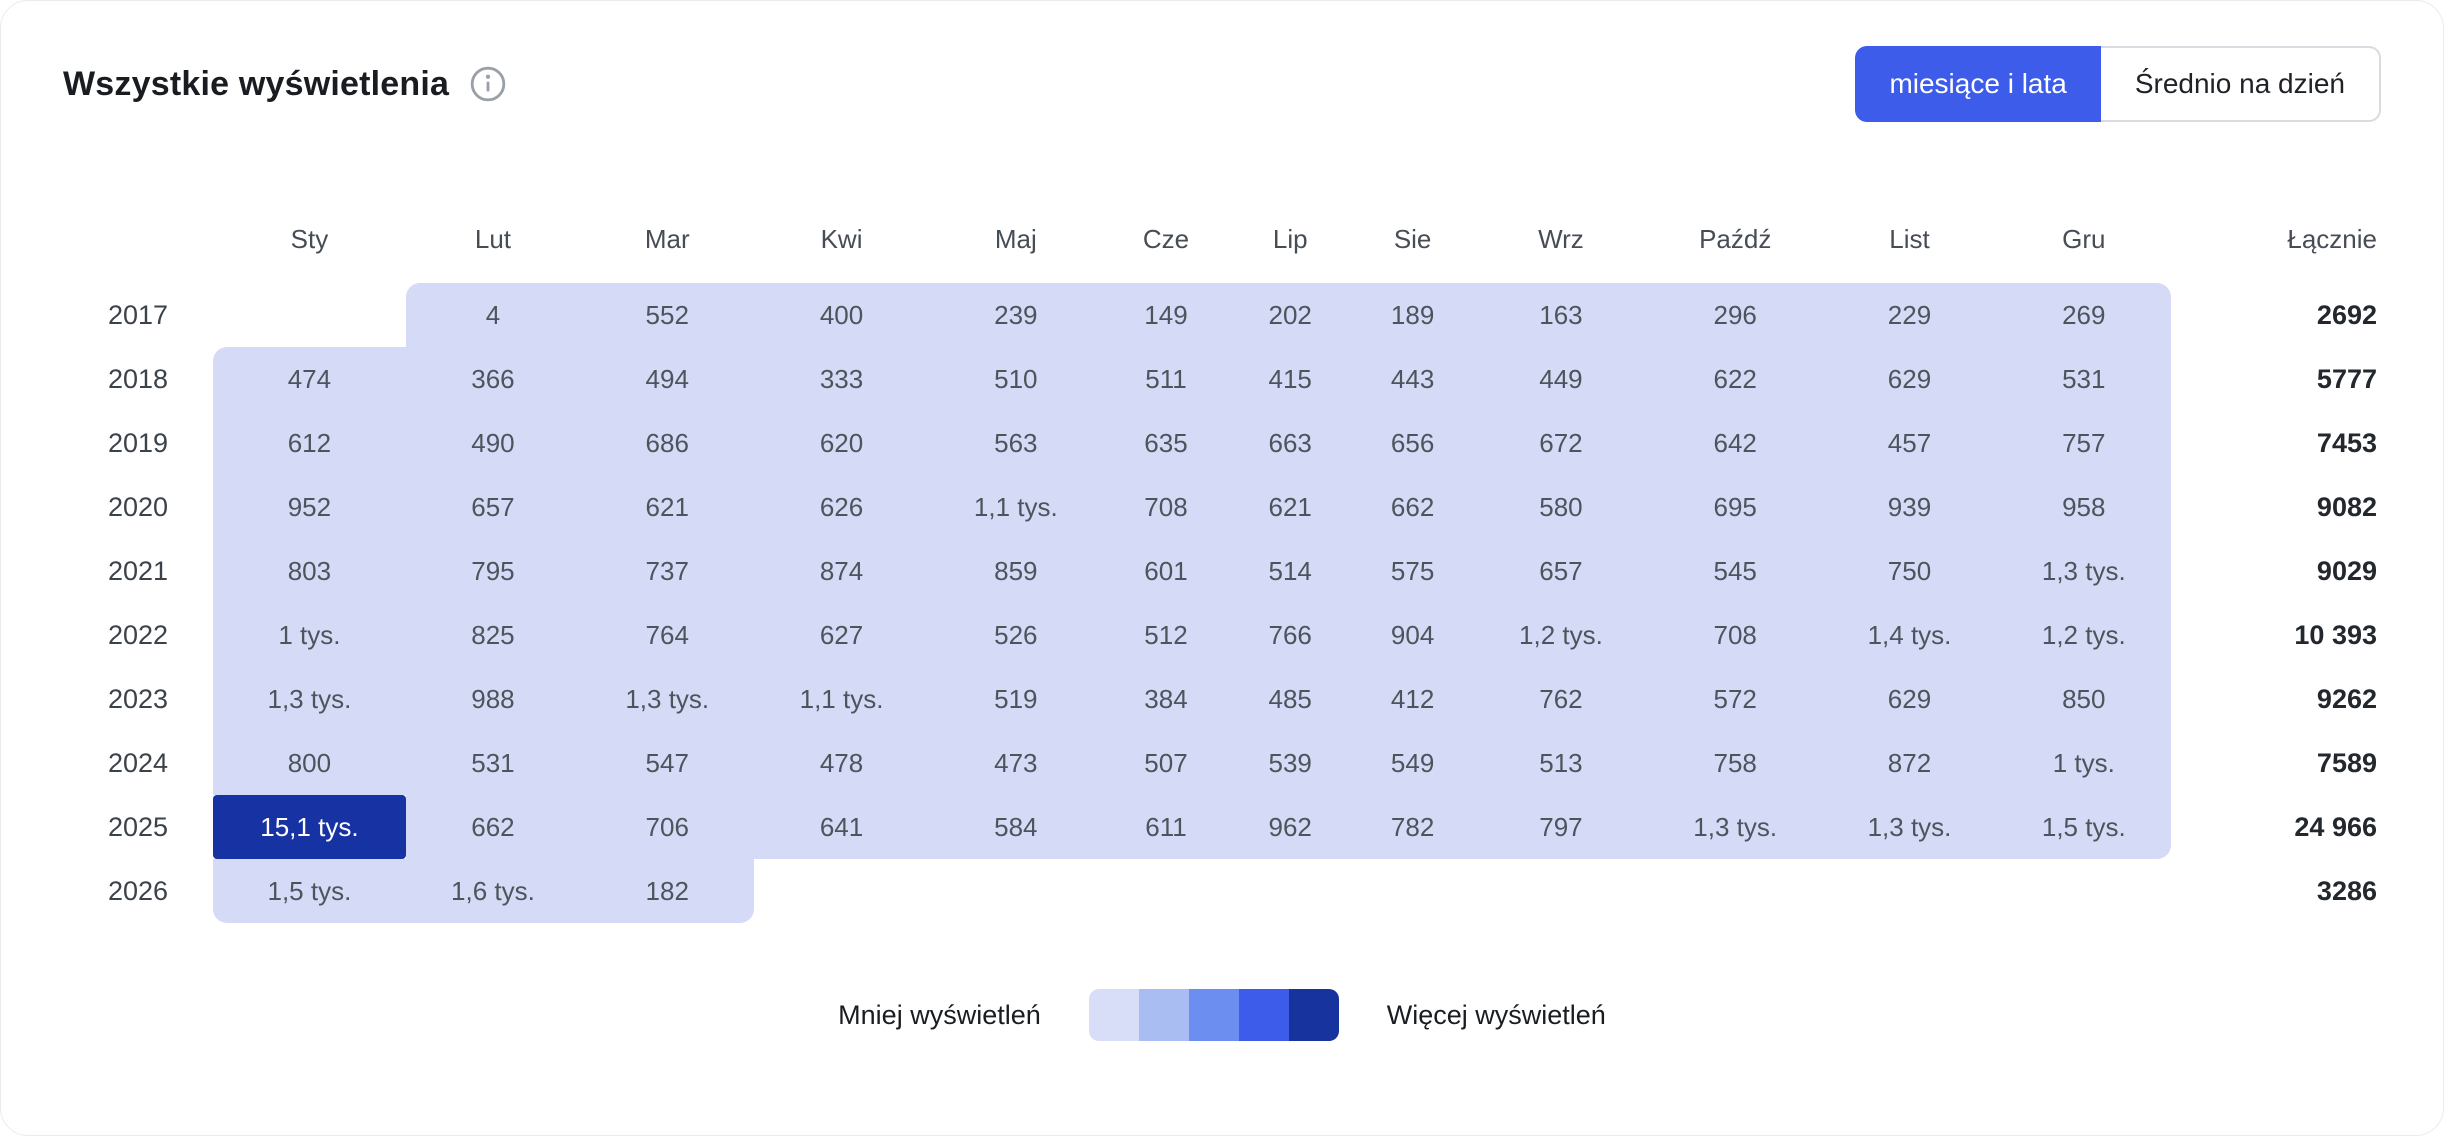 This screenshot has height=1136, width=2444. Describe the element at coordinates (1412, 635) in the screenshot. I see `heatmap-cell: 904` at that location.